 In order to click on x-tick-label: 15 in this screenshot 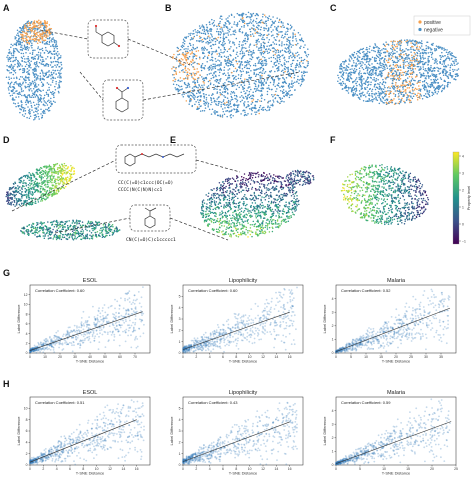, I will do `click(381, 357)`.